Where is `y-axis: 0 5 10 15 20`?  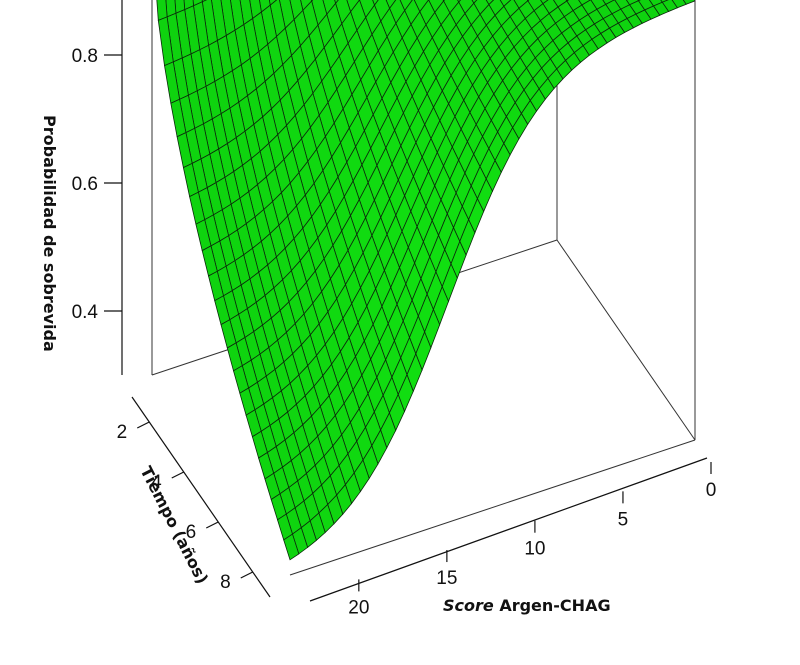
y-axis: 0 5 10 15 20 is located at coordinates (513, 537).